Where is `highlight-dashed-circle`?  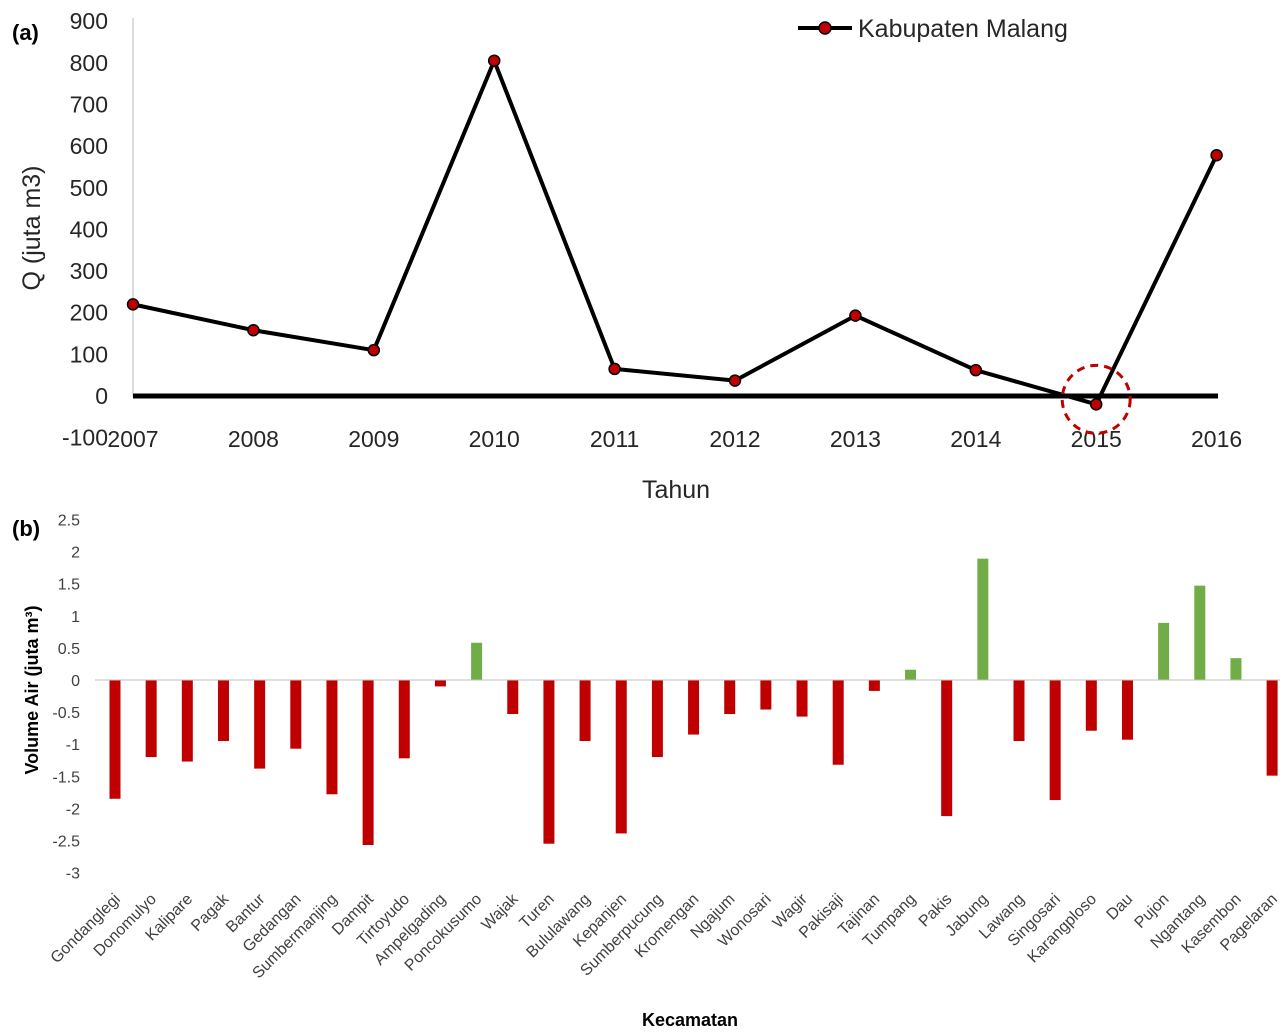
highlight-dashed-circle is located at coordinates (1096, 399).